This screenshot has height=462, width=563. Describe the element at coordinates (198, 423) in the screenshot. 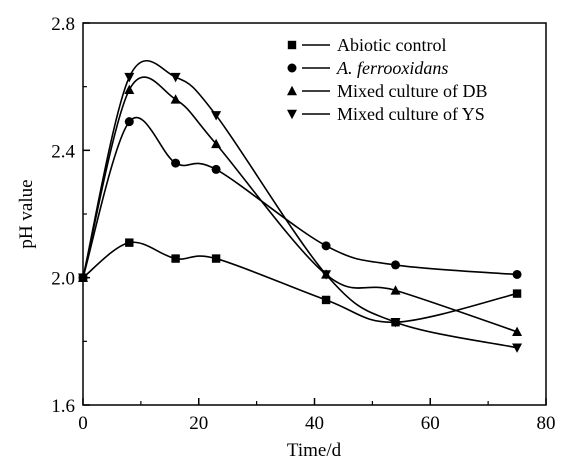

I see `x-tick-label: 20` at that location.